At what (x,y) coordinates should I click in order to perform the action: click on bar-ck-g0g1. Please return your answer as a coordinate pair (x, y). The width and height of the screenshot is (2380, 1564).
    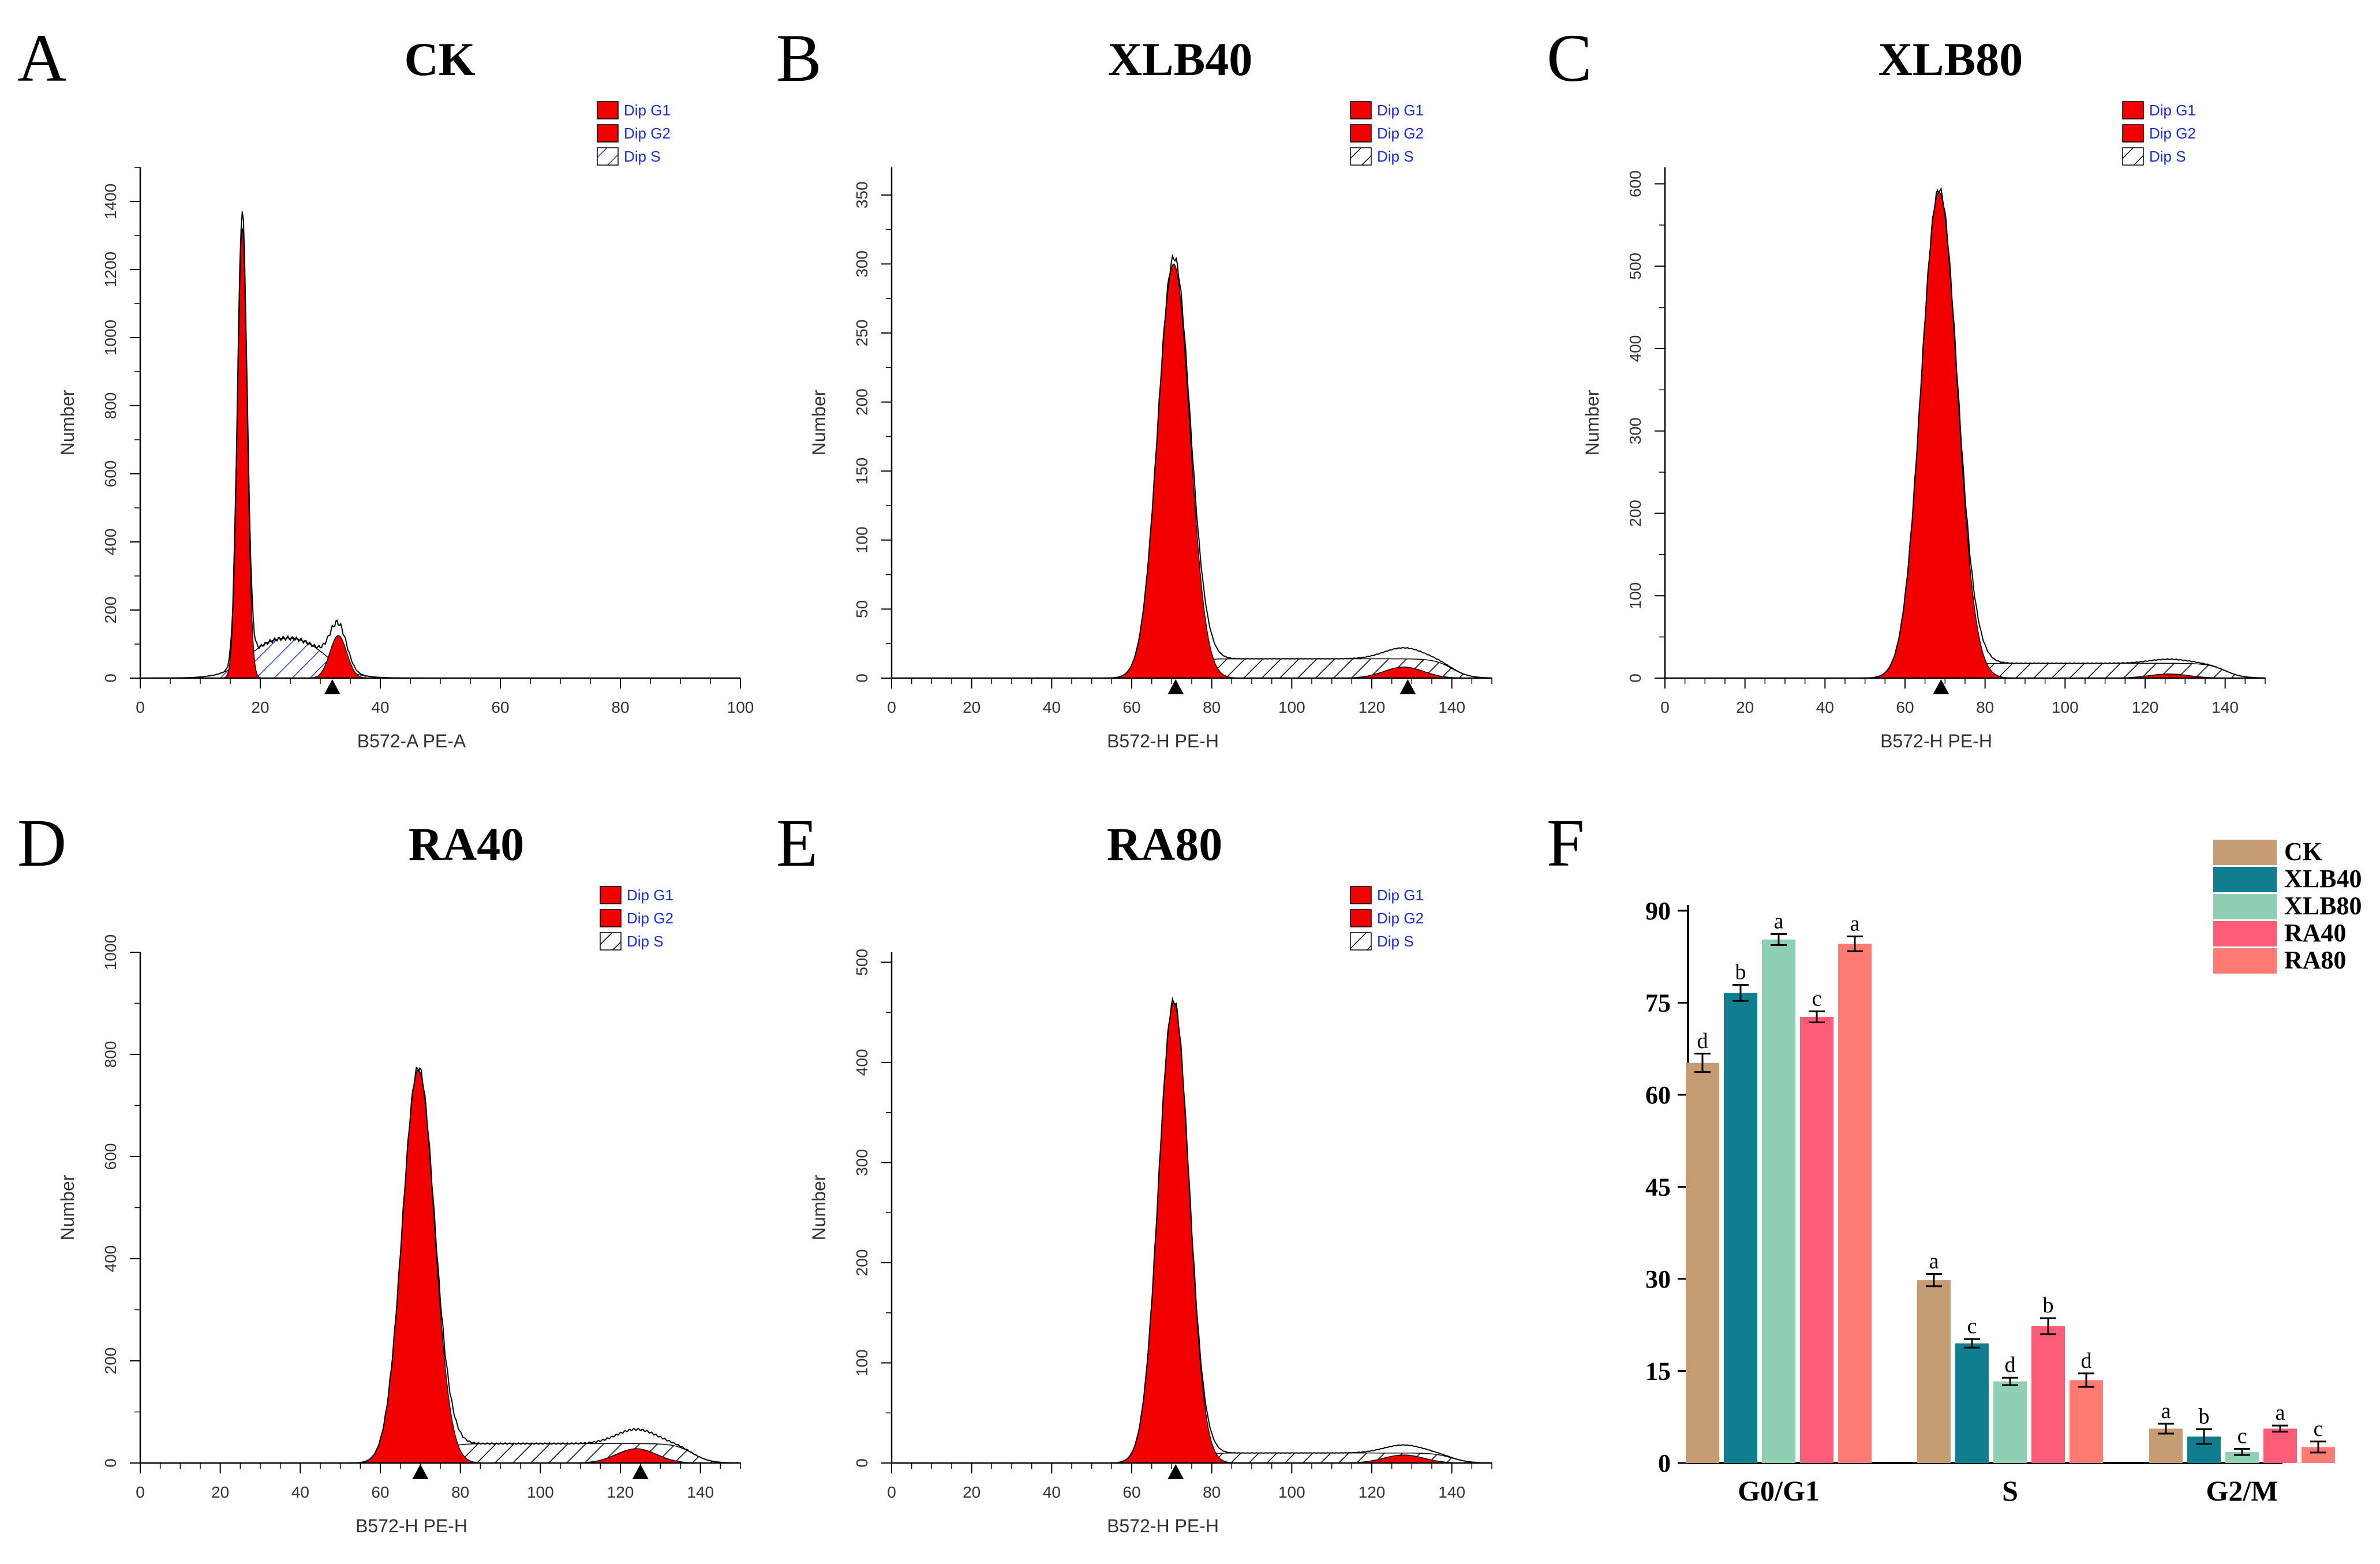
    Looking at the image, I should click on (1702, 1262).